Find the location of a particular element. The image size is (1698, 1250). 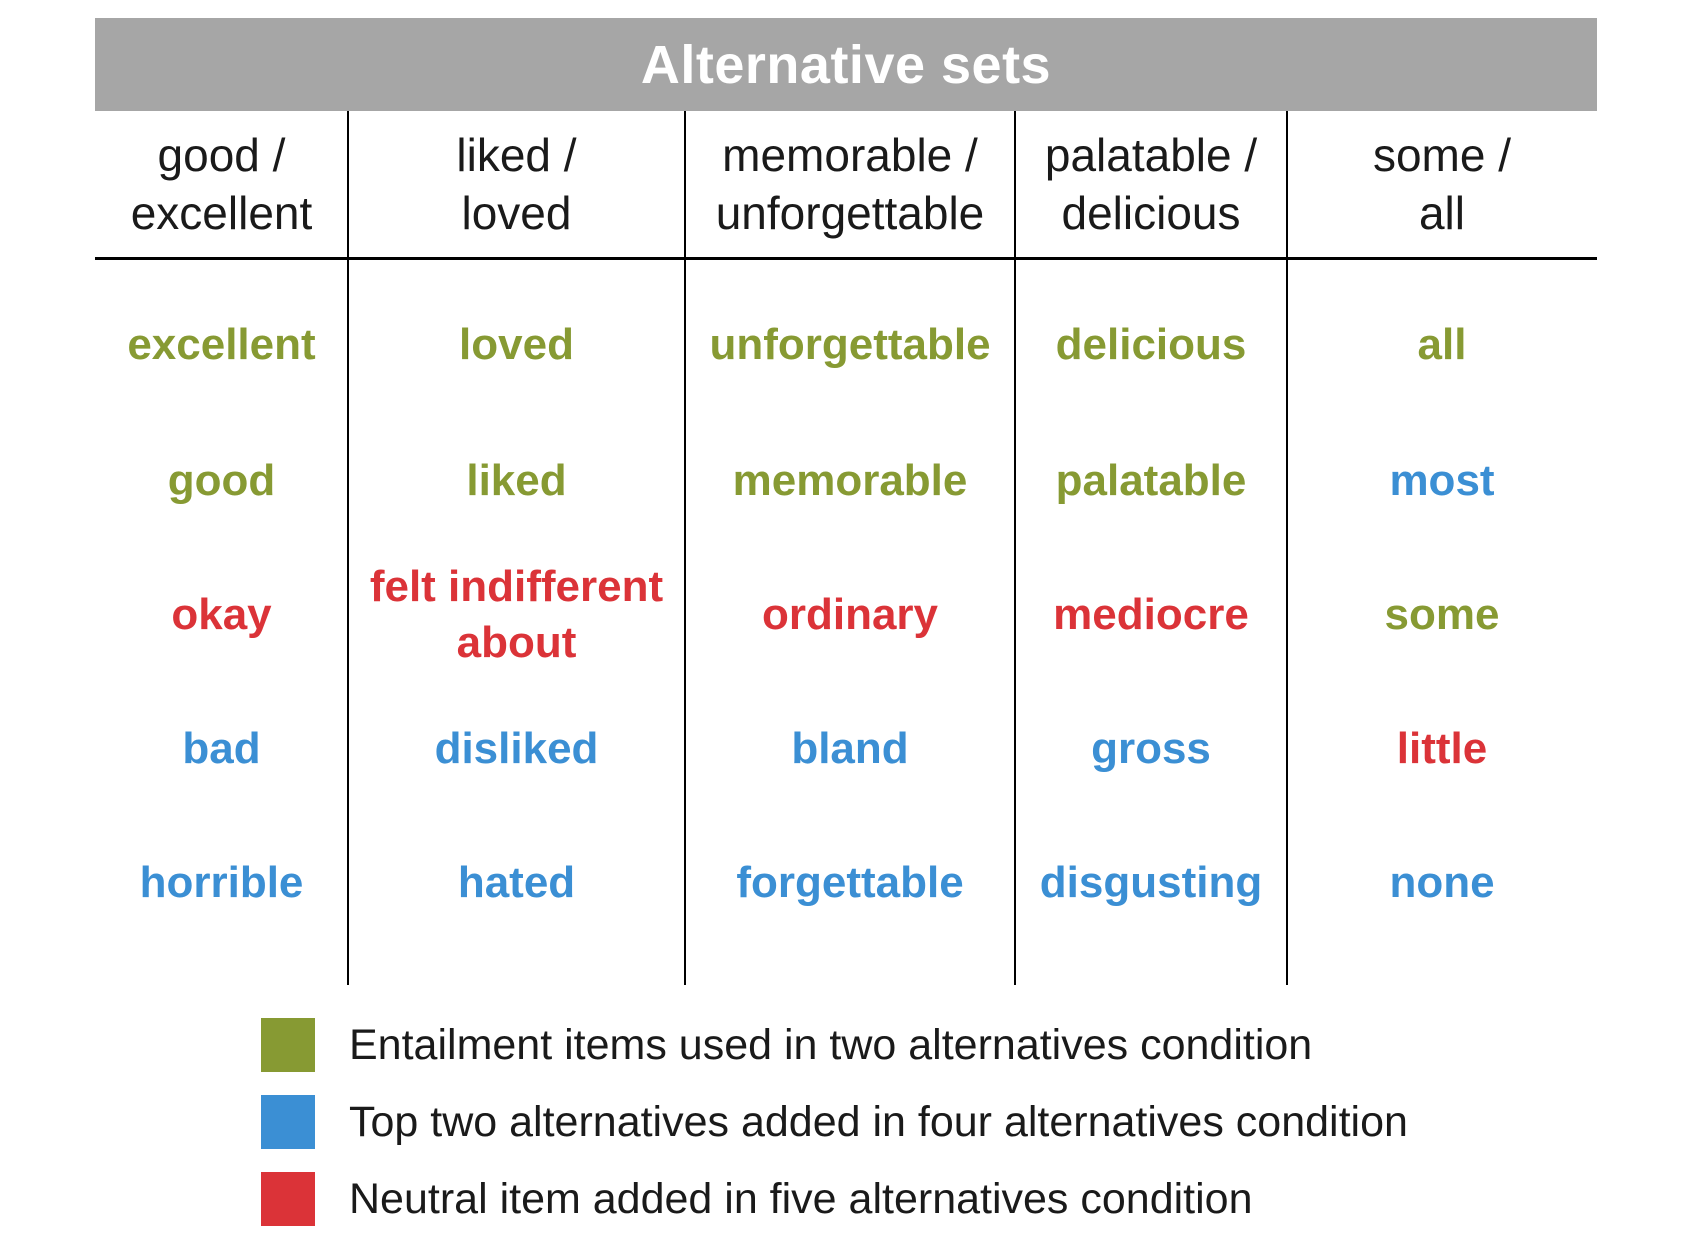

word-text: good is located at coordinates (221, 480).